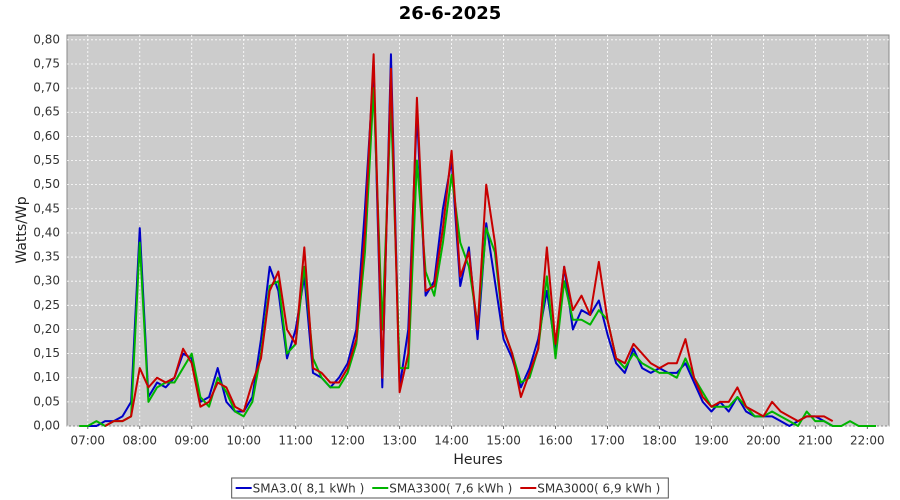 The width and height of the screenshot is (900, 500). What do you see at coordinates (815, 441) in the screenshot?
I see `x-tick-label: 21:00` at bounding box center [815, 441].